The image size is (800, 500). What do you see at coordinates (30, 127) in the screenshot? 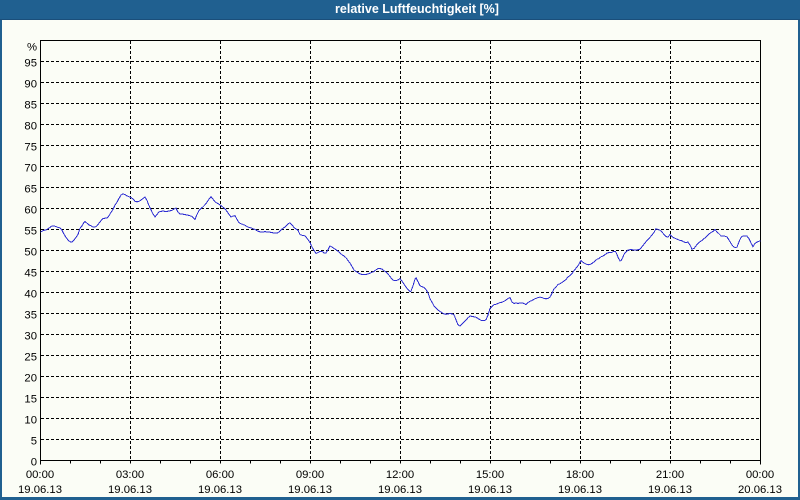
I see `svg-text: 80` at bounding box center [30, 127].